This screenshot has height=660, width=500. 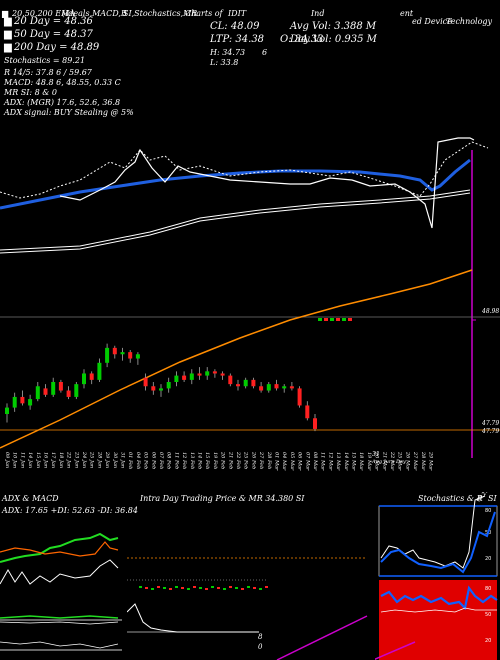 I want to click on avg-volume: Avg Vol: 3.388 M, so click(x=333, y=26).